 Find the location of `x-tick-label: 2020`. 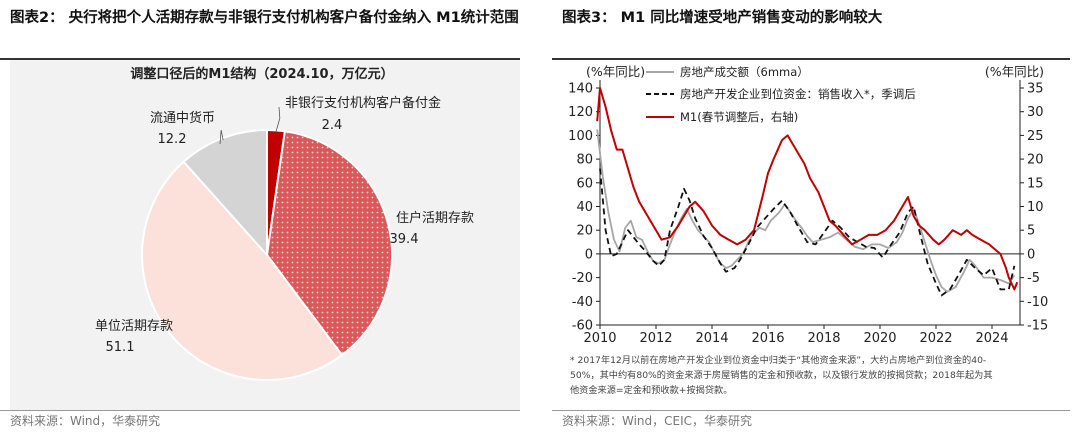

x-tick-label: 2020 is located at coordinates (879, 338).